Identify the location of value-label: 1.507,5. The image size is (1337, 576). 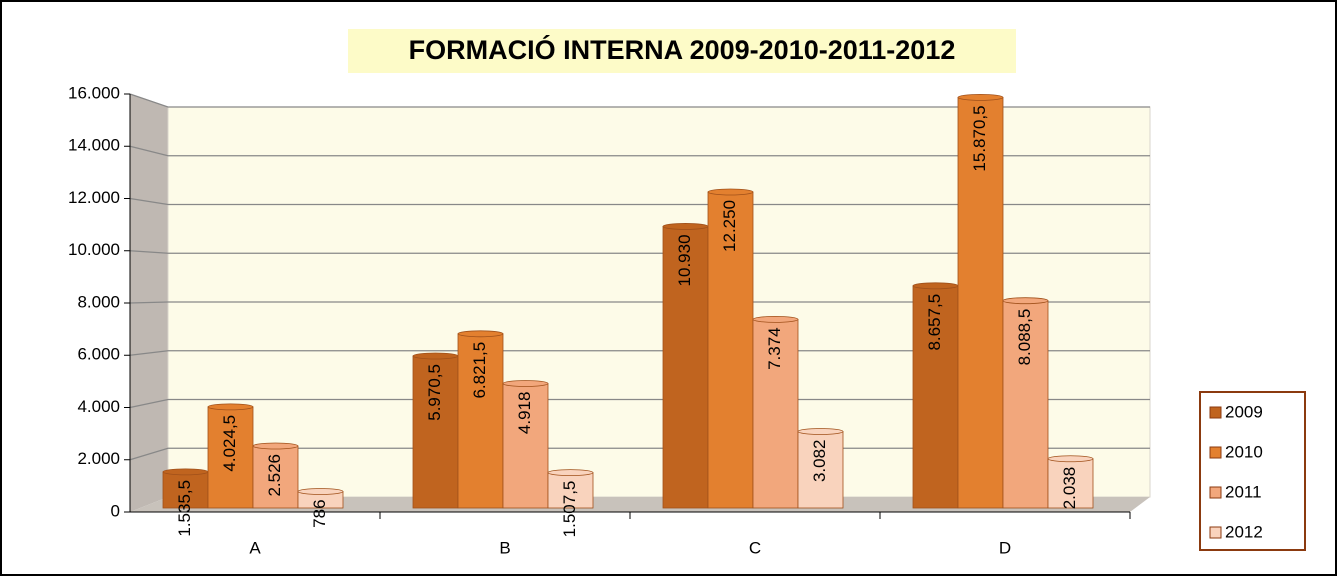
(569, 509).